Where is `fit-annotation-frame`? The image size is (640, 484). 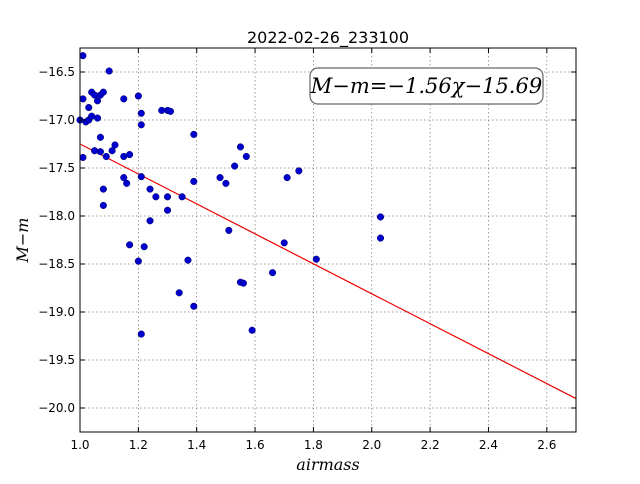 fit-annotation-frame is located at coordinates (426, 86).